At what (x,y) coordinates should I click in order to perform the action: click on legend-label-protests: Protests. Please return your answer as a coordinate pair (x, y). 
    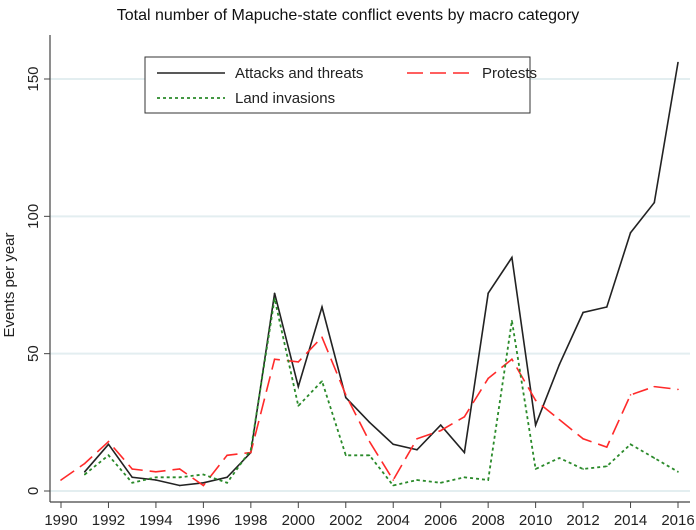
    Looking at the image, I should click on (509, 73).